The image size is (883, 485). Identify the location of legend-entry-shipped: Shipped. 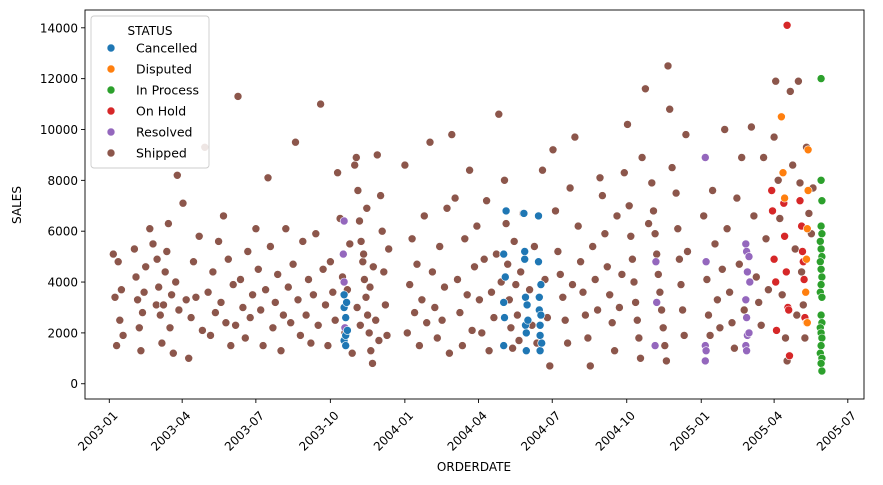
(146, 153).